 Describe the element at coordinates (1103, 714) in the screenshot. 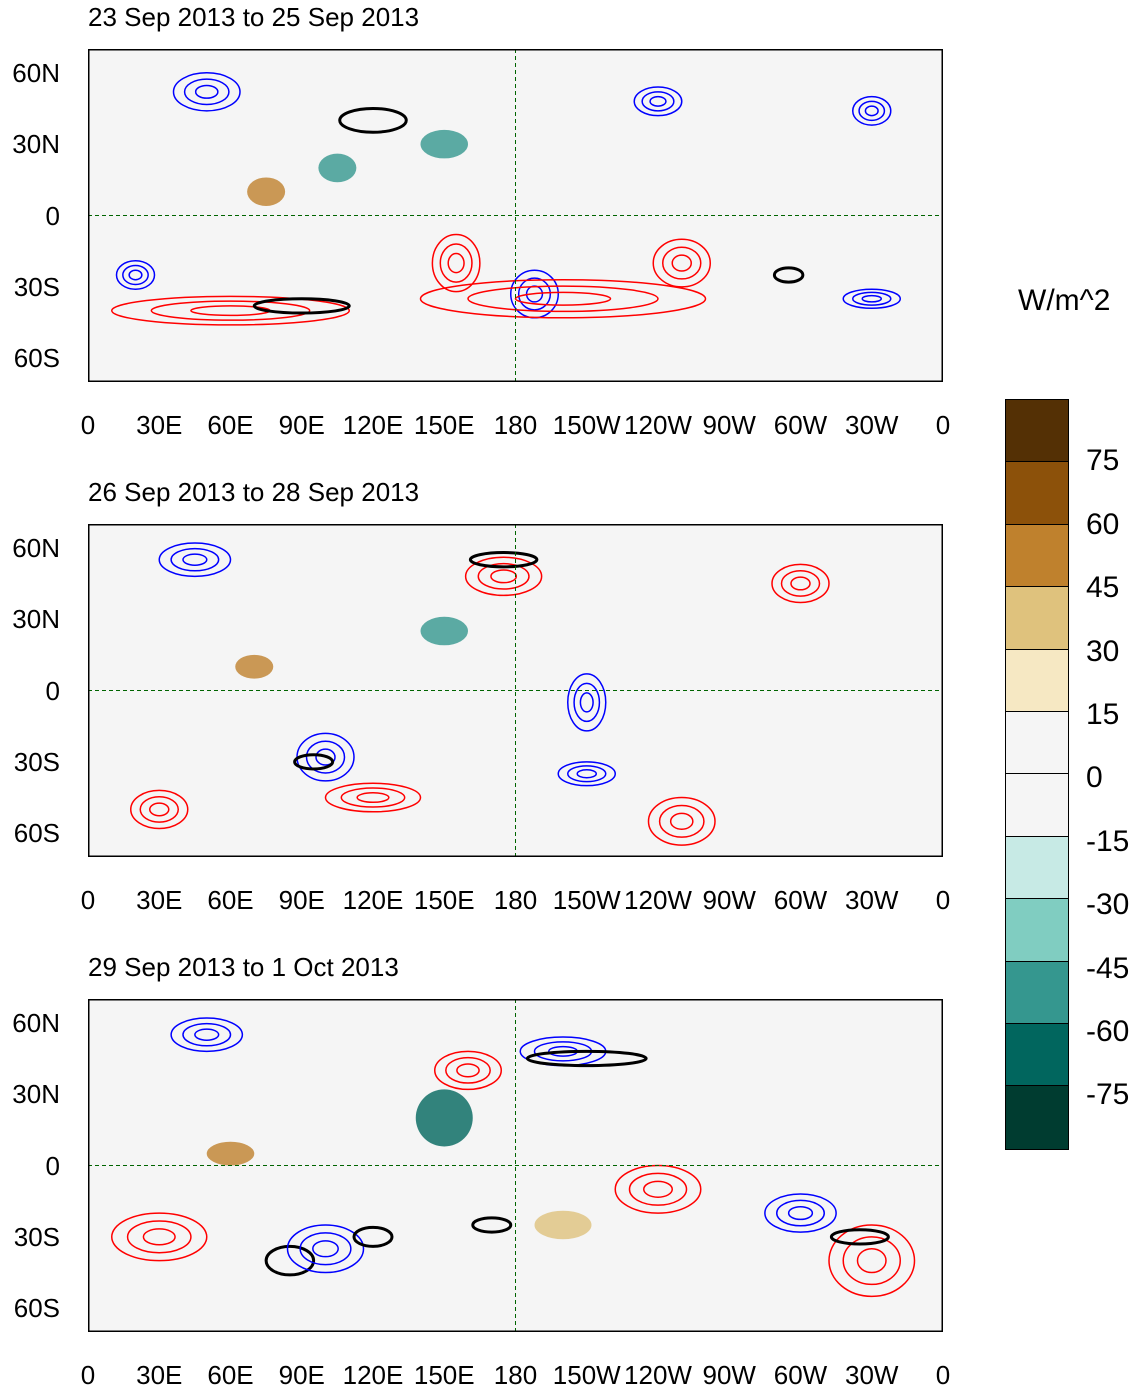

I see `colorbar-label: 15` at that location.